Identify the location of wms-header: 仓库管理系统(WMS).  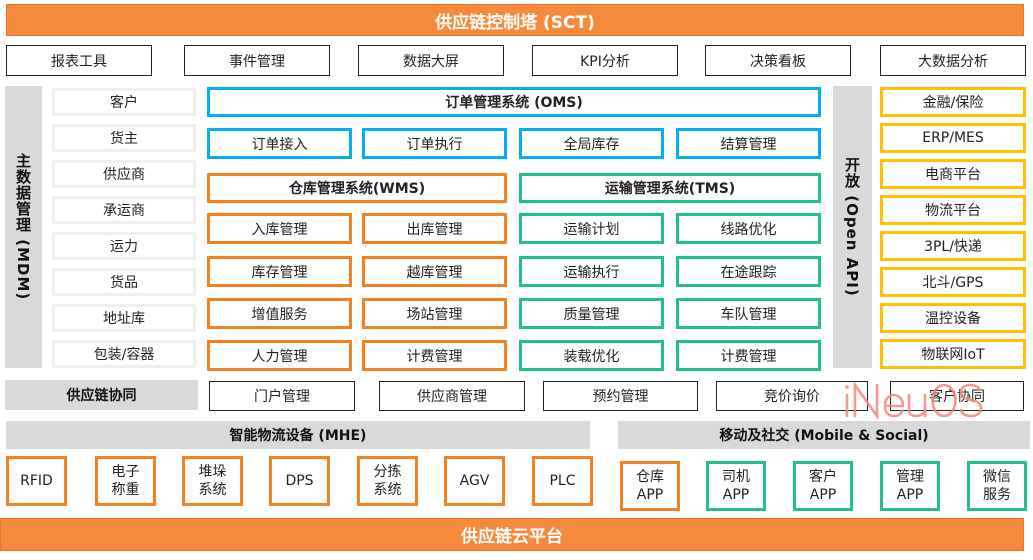
(357, 188).